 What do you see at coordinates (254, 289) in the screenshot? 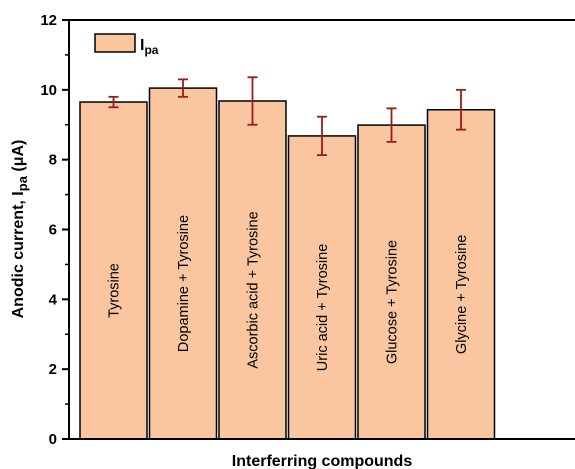
I see `bar-category-label: Ascorbic acid + Tyrosine` at bounding box center [254, 289].